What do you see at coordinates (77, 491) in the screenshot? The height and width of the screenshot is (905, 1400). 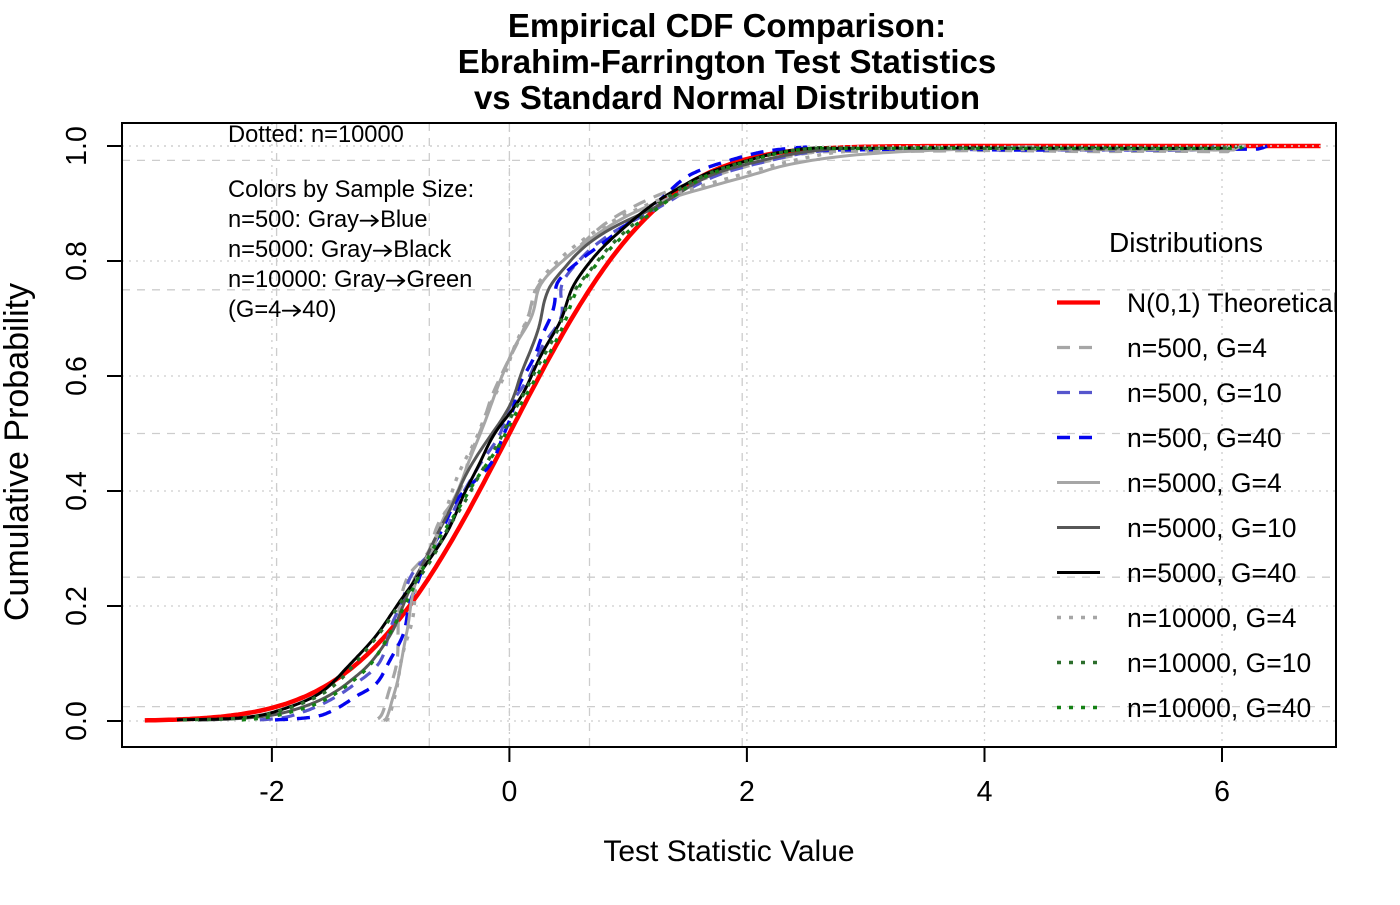 I see `svg-text: 0.4` at bounding box center [77, 491].